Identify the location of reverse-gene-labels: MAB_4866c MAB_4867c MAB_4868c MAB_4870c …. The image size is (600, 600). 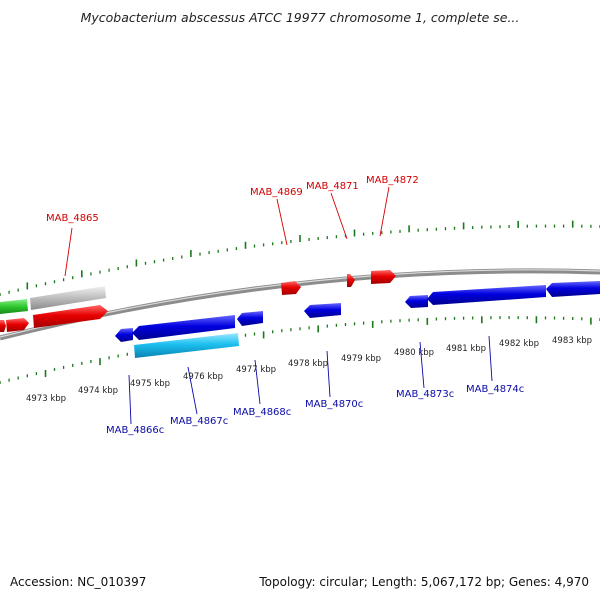
(315, 385).